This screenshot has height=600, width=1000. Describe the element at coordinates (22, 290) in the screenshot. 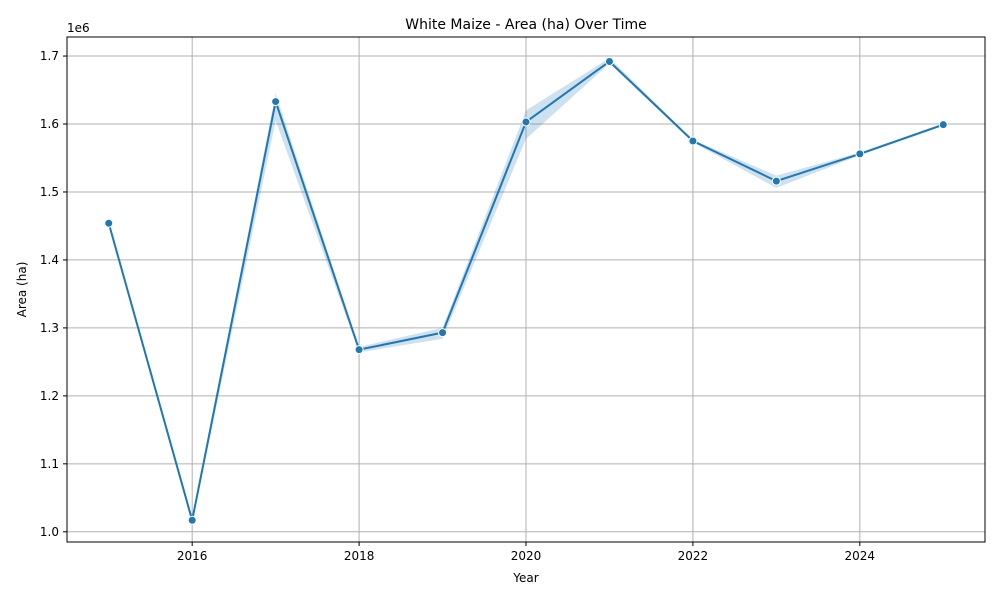

I see `y-axis-label: Area (ha)` at that location.